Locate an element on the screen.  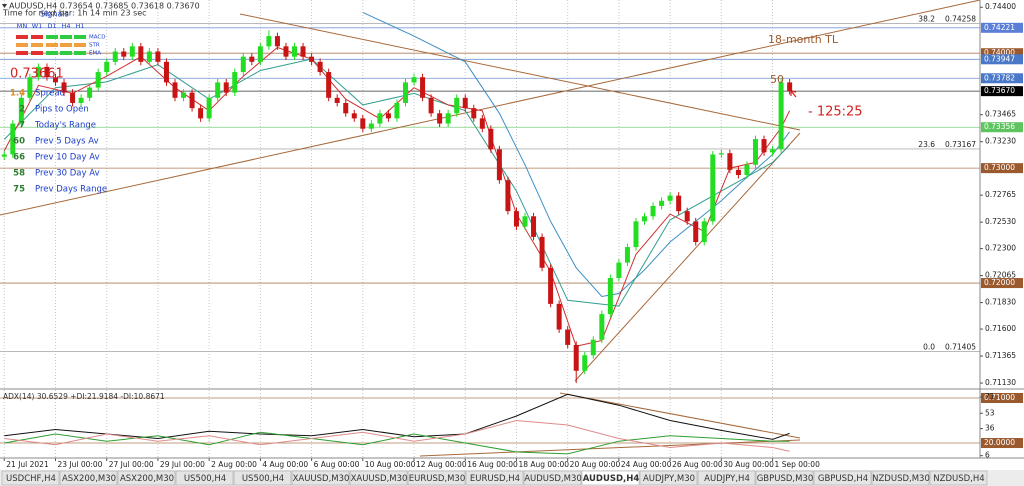
signal-indicator: MACD is located at coordinates (97, 38).